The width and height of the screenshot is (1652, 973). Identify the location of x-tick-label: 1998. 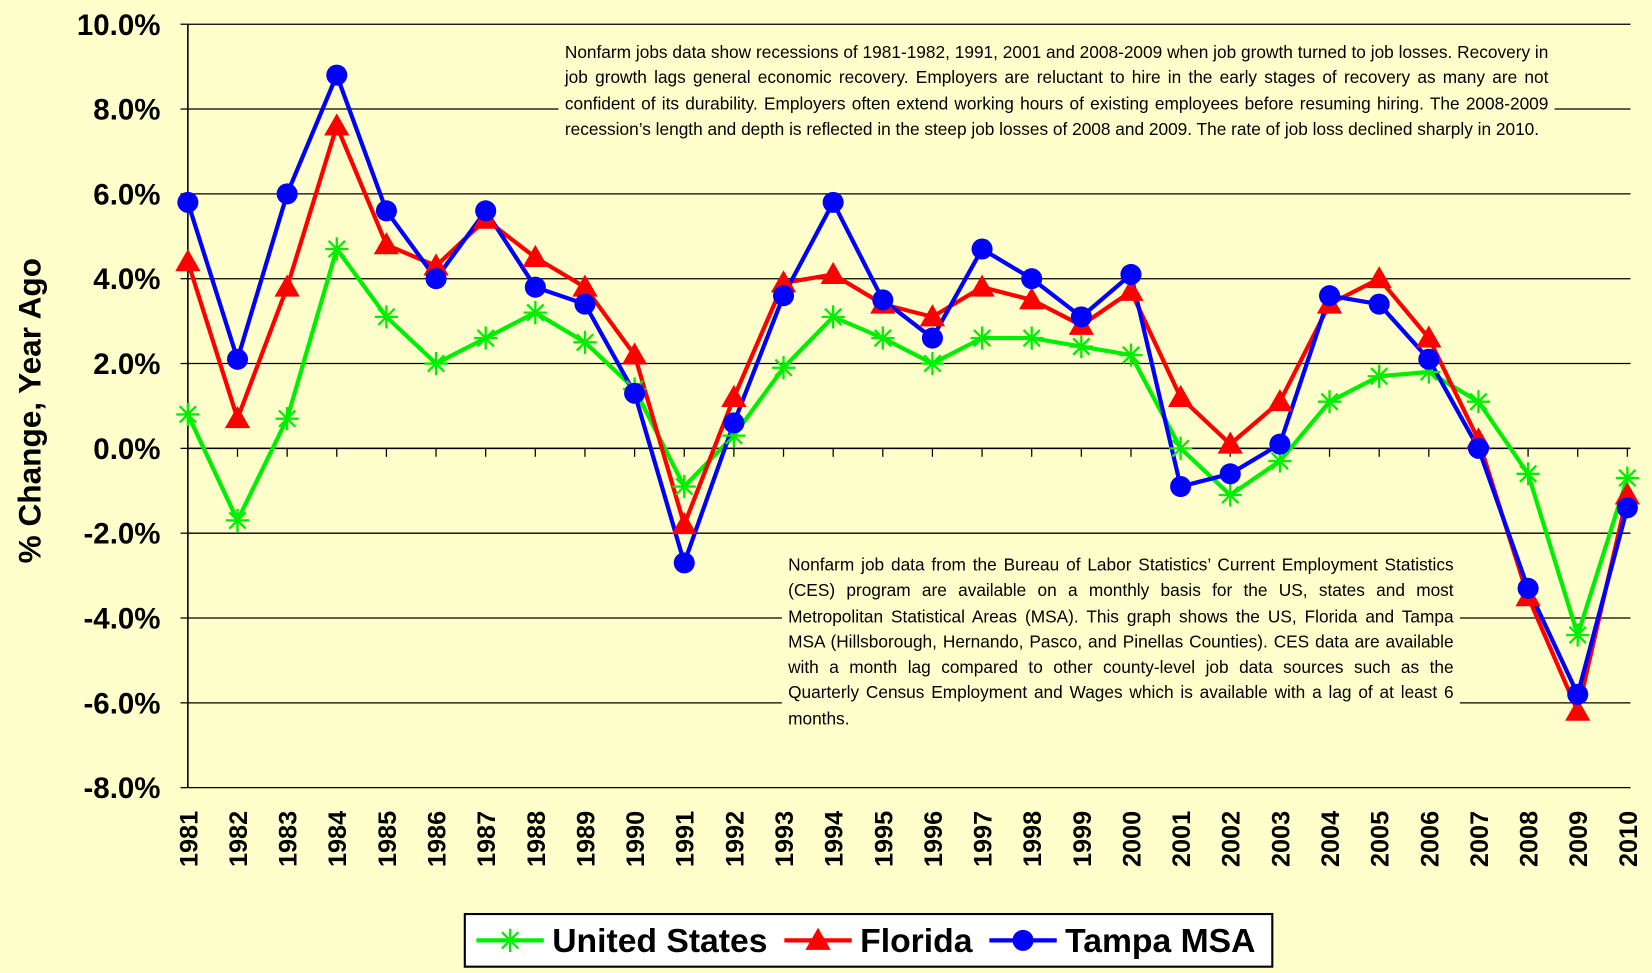
(1033, 839).